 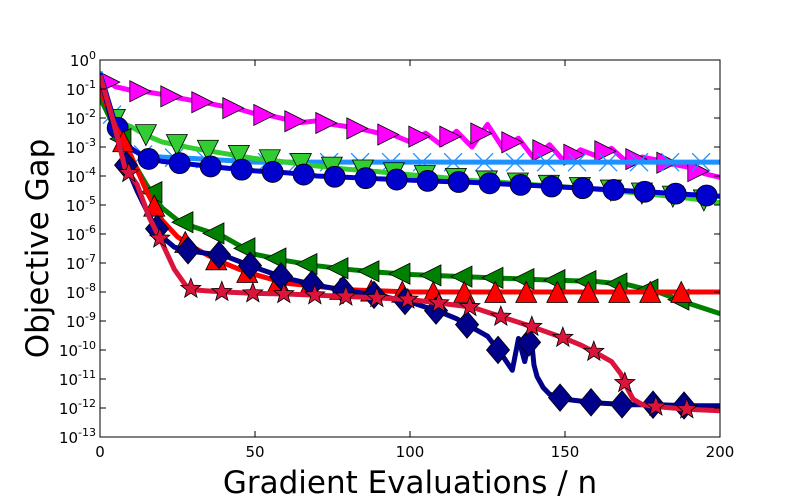 I want to click on y-tick-label-11: 10⁻¹¹, so click(x=77, y=378).